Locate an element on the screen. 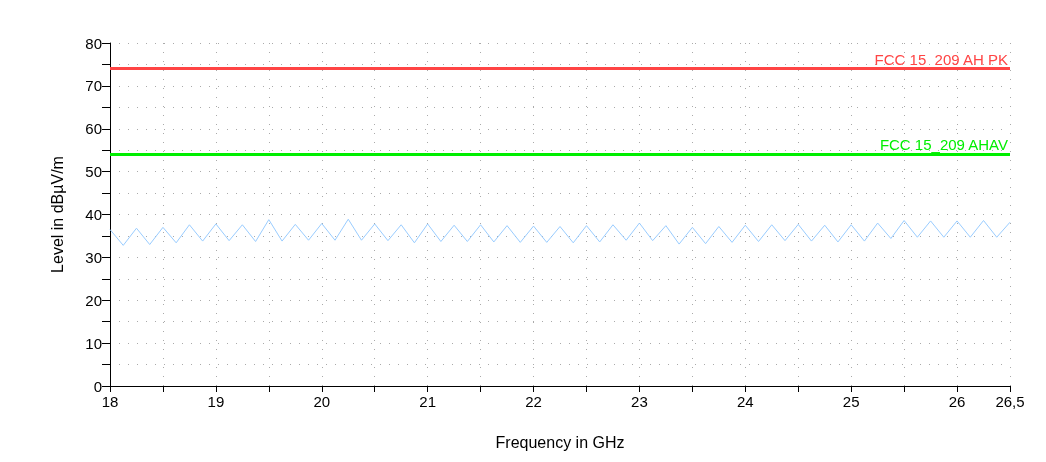  x-tick-label: 26 is located at coordinates (957, 401).